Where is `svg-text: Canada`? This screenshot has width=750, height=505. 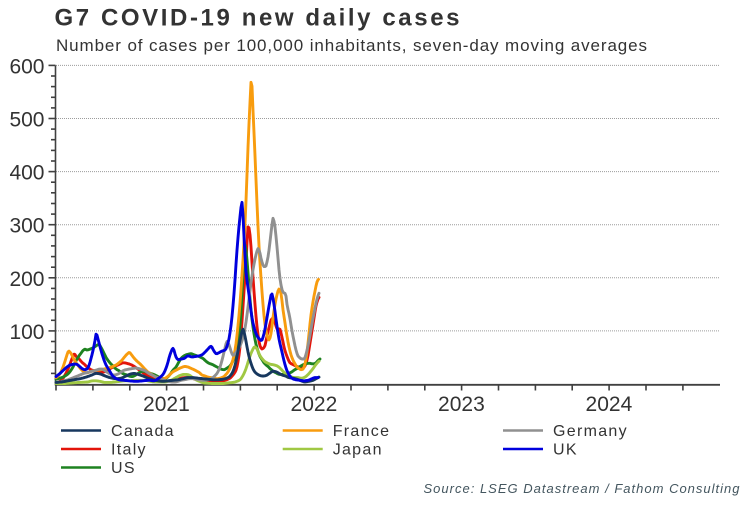 svg-text: Canada is located at coordinates (143, 431).